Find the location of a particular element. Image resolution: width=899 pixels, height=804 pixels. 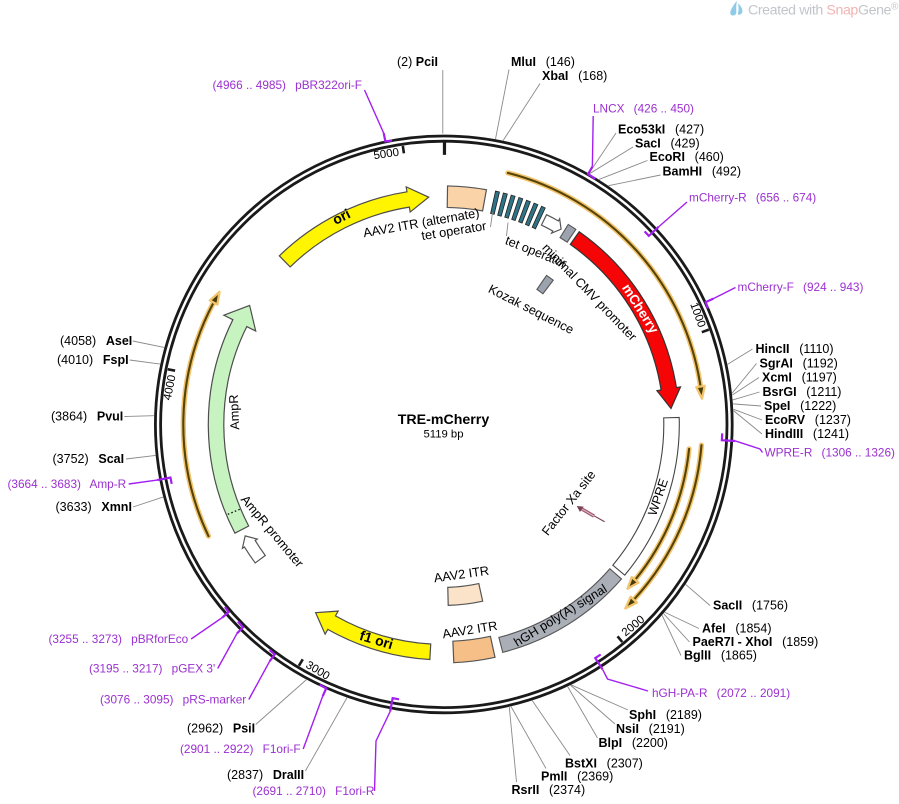

svg-text: AmpR is located at coordinates (235, 412).